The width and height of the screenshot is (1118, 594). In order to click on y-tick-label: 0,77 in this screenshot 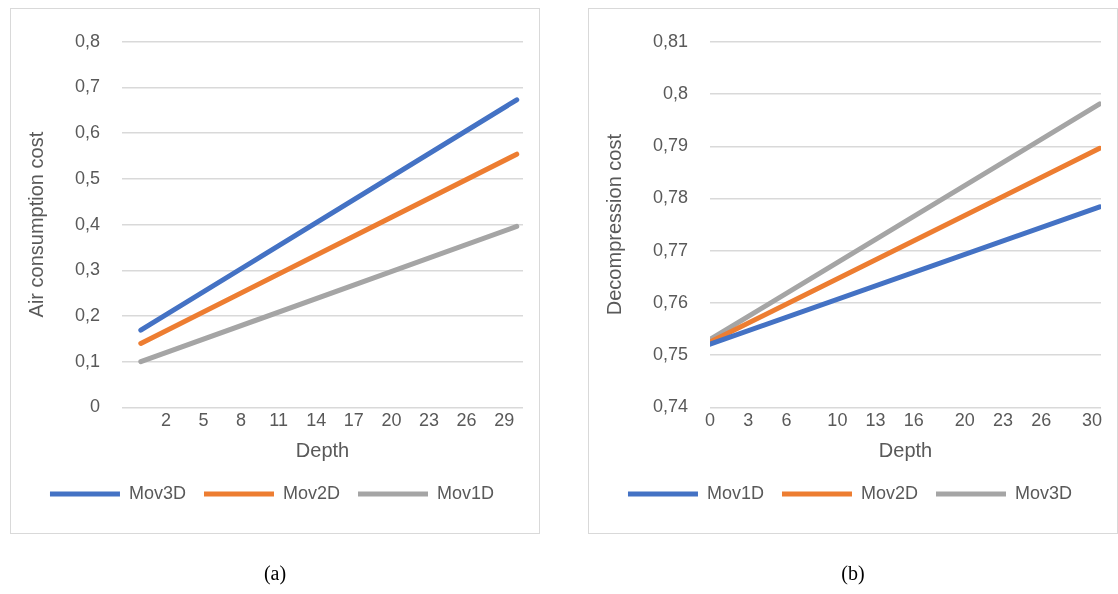, I will do `click(670, 249)`.